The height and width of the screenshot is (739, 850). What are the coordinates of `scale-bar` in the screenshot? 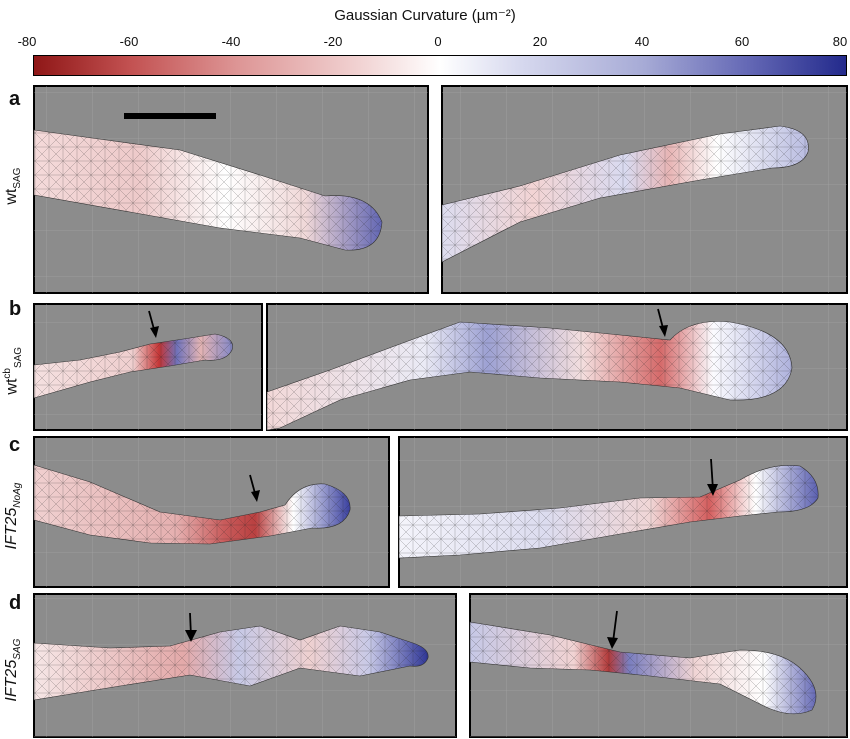 It's located at (170, 116).